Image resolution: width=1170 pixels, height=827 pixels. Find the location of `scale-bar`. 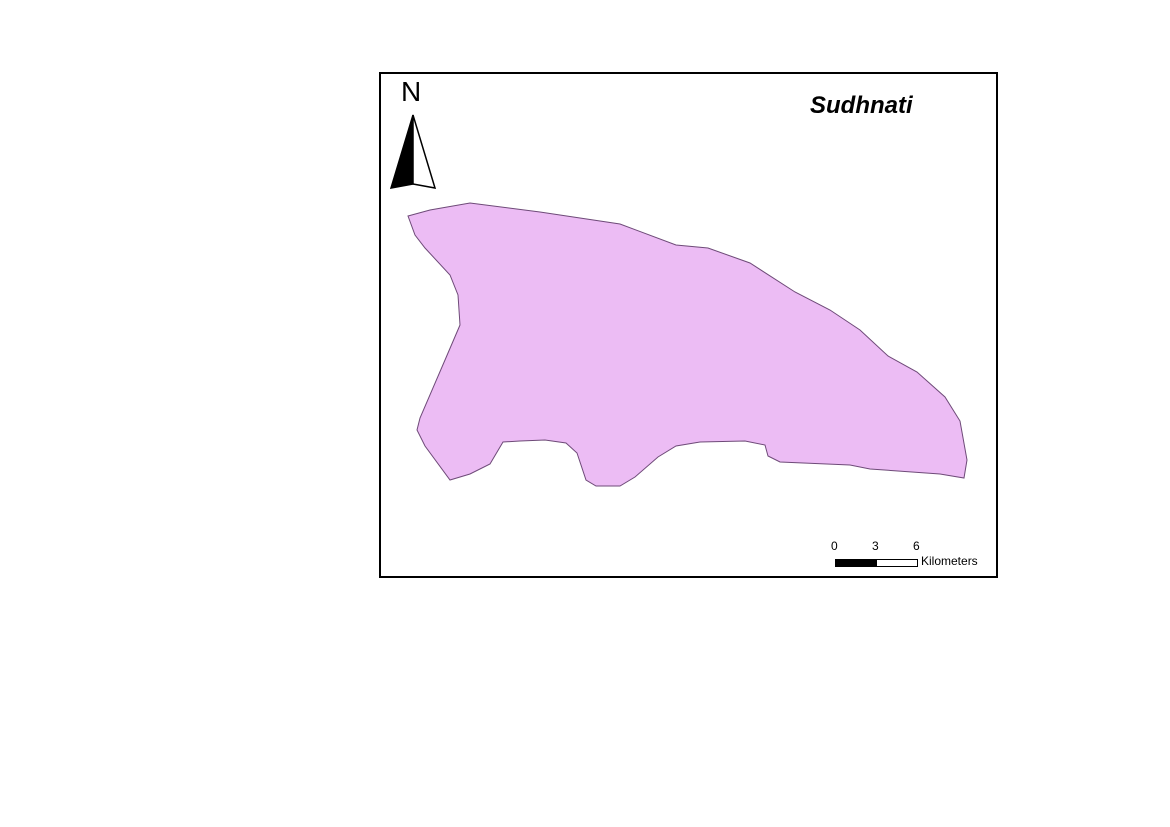

scale-bar is located at coordinates (876, 563).